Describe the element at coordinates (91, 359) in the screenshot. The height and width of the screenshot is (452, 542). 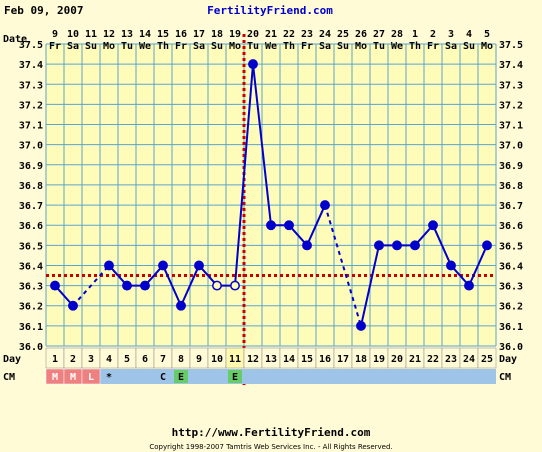
I see `cycle-day-label: 3` at that location.